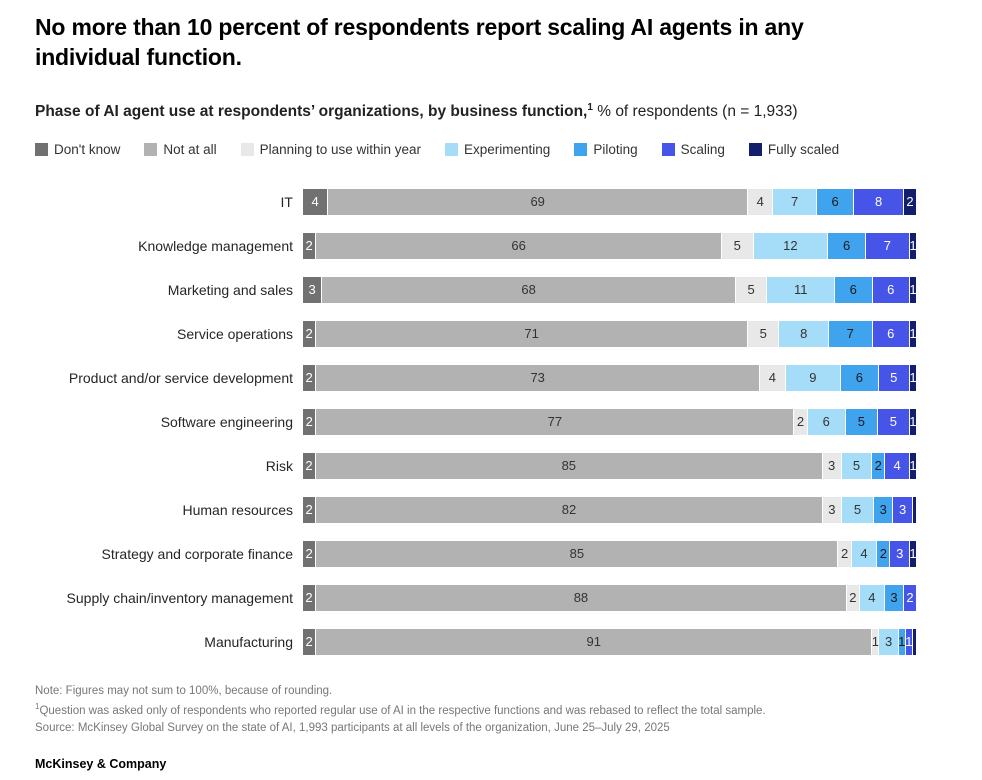  I want to click on bar-row: Marketing and sales 3 68 5 11 6 6 1, so click(476, 289).